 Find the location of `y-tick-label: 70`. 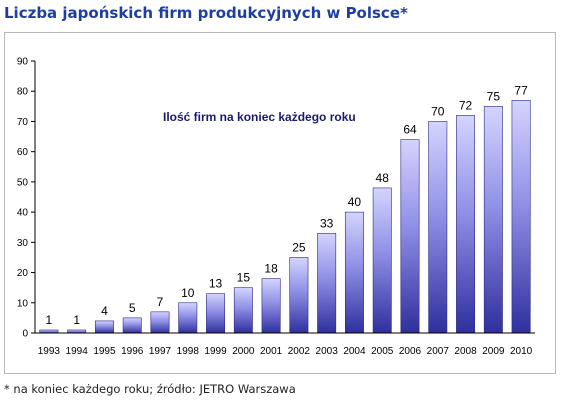

y-tick-label: 70 is located at coordinates (23, 122).